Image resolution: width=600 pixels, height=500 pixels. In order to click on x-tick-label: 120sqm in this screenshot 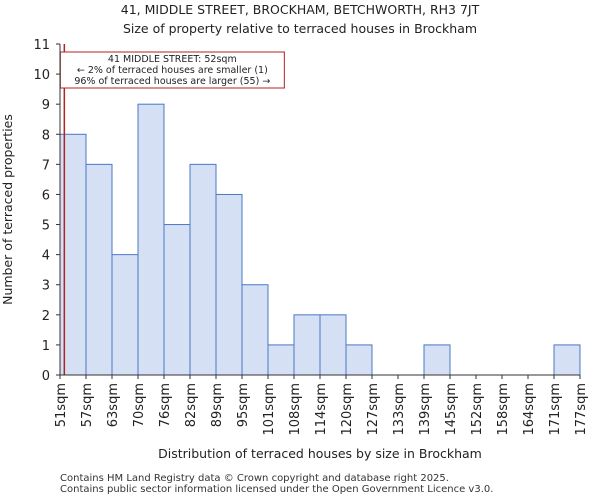, I will do `click(347, 409)`.